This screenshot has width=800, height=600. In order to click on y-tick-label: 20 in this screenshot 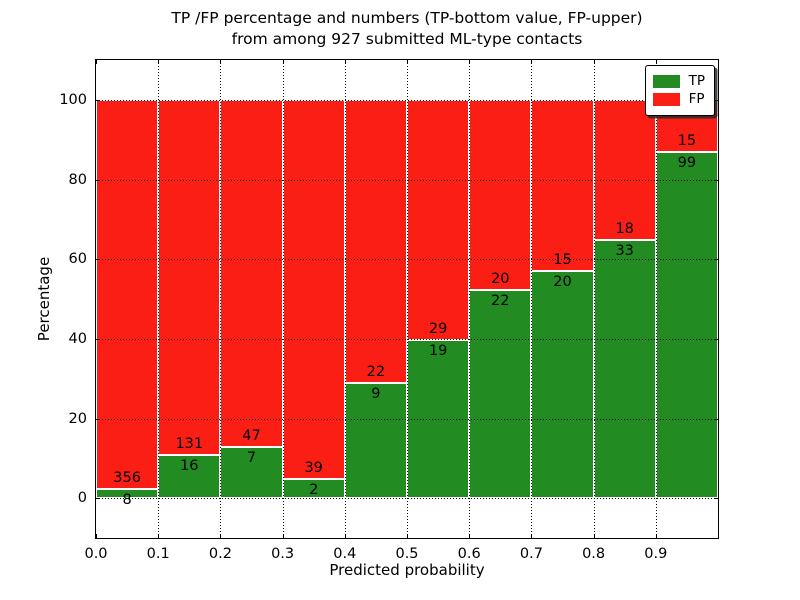, I will do `click(77, 418)`.